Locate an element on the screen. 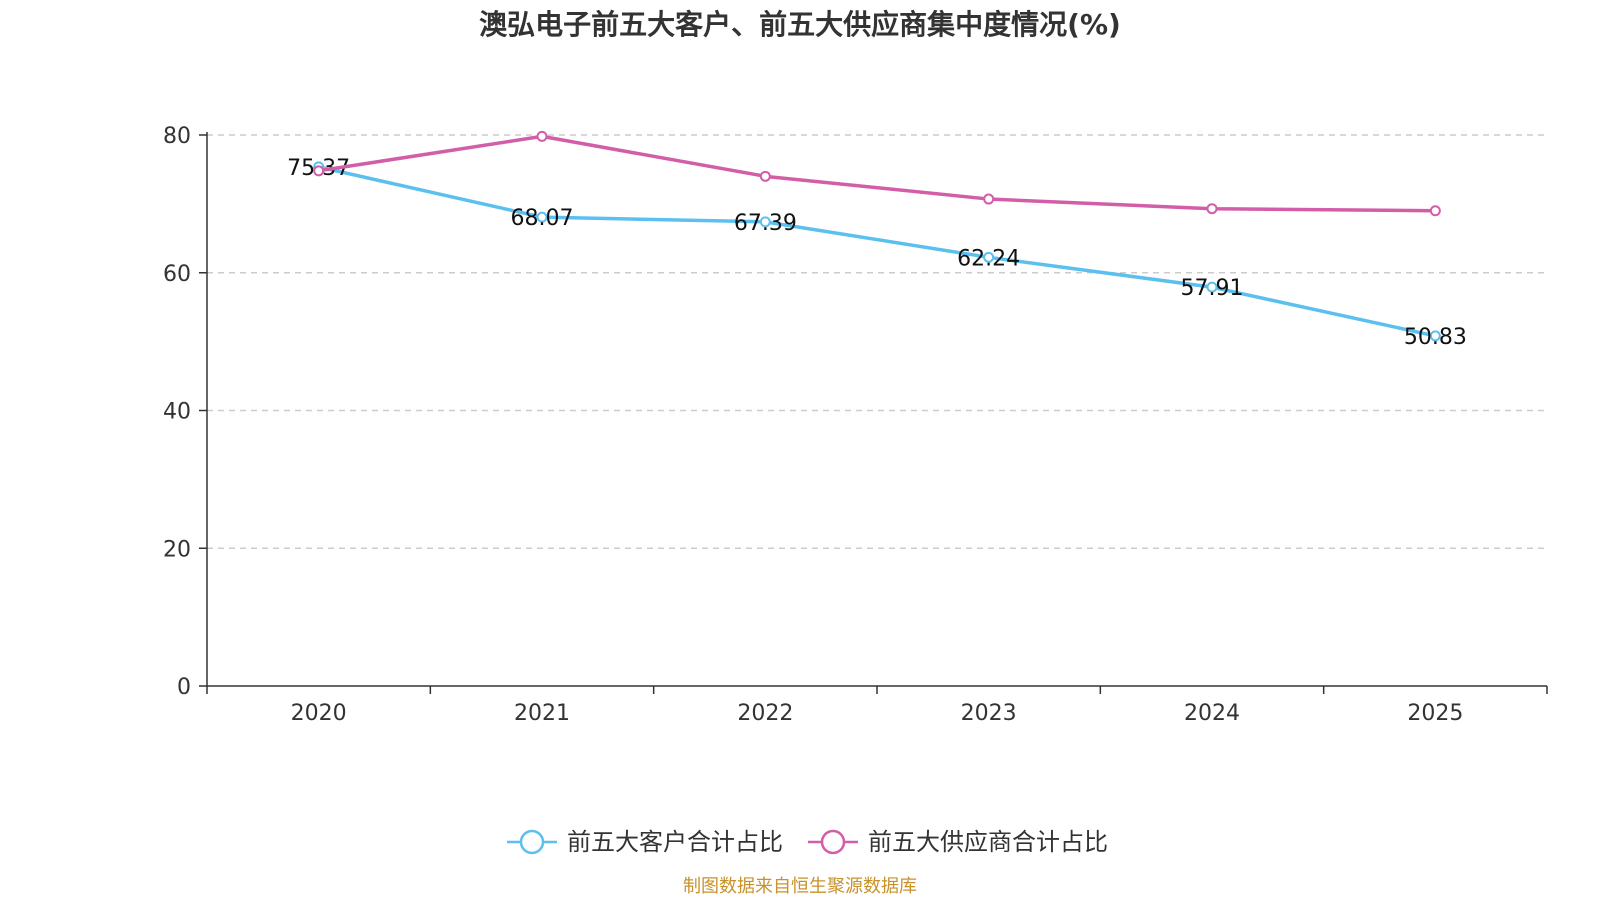  data-label: 62.24 is located at coordinates (988, 258).